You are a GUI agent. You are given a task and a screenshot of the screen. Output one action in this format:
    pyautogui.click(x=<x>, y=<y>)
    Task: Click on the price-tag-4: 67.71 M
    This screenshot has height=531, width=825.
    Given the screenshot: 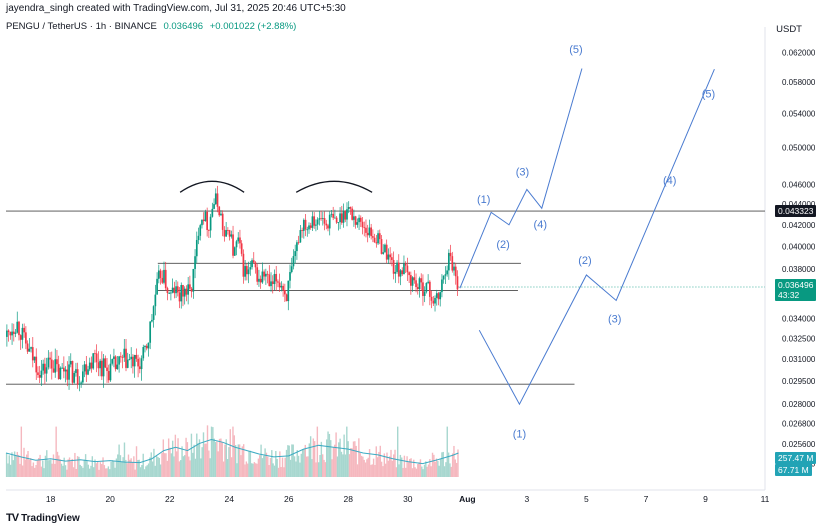 What is the action you would take?
    pyautogui.click(x=793, y=469)
    